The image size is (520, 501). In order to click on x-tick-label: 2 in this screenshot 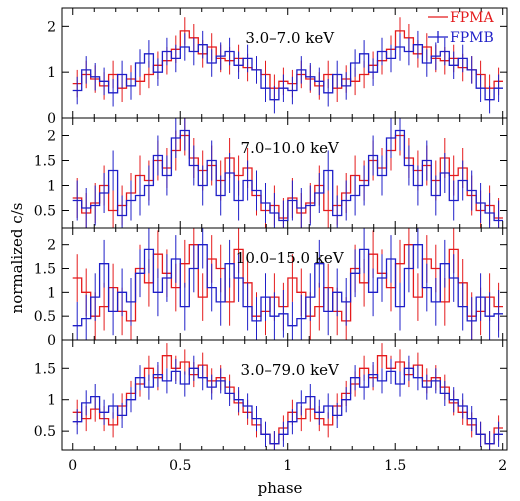, I will do `click(502, 466)`.